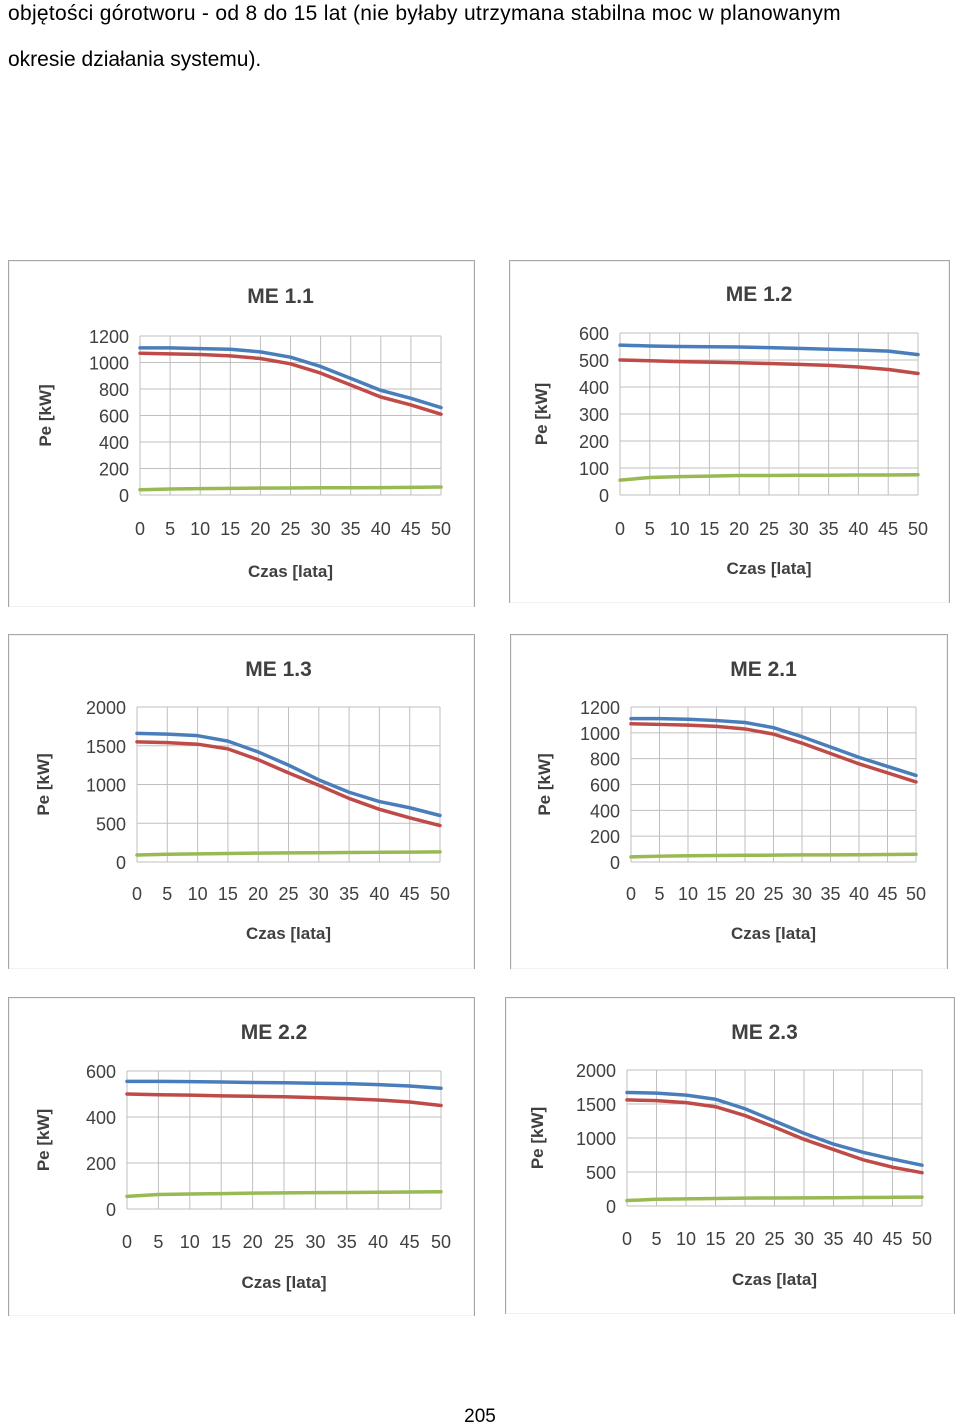  I want to click on x-tick-label: 15, so click(221, 1242).